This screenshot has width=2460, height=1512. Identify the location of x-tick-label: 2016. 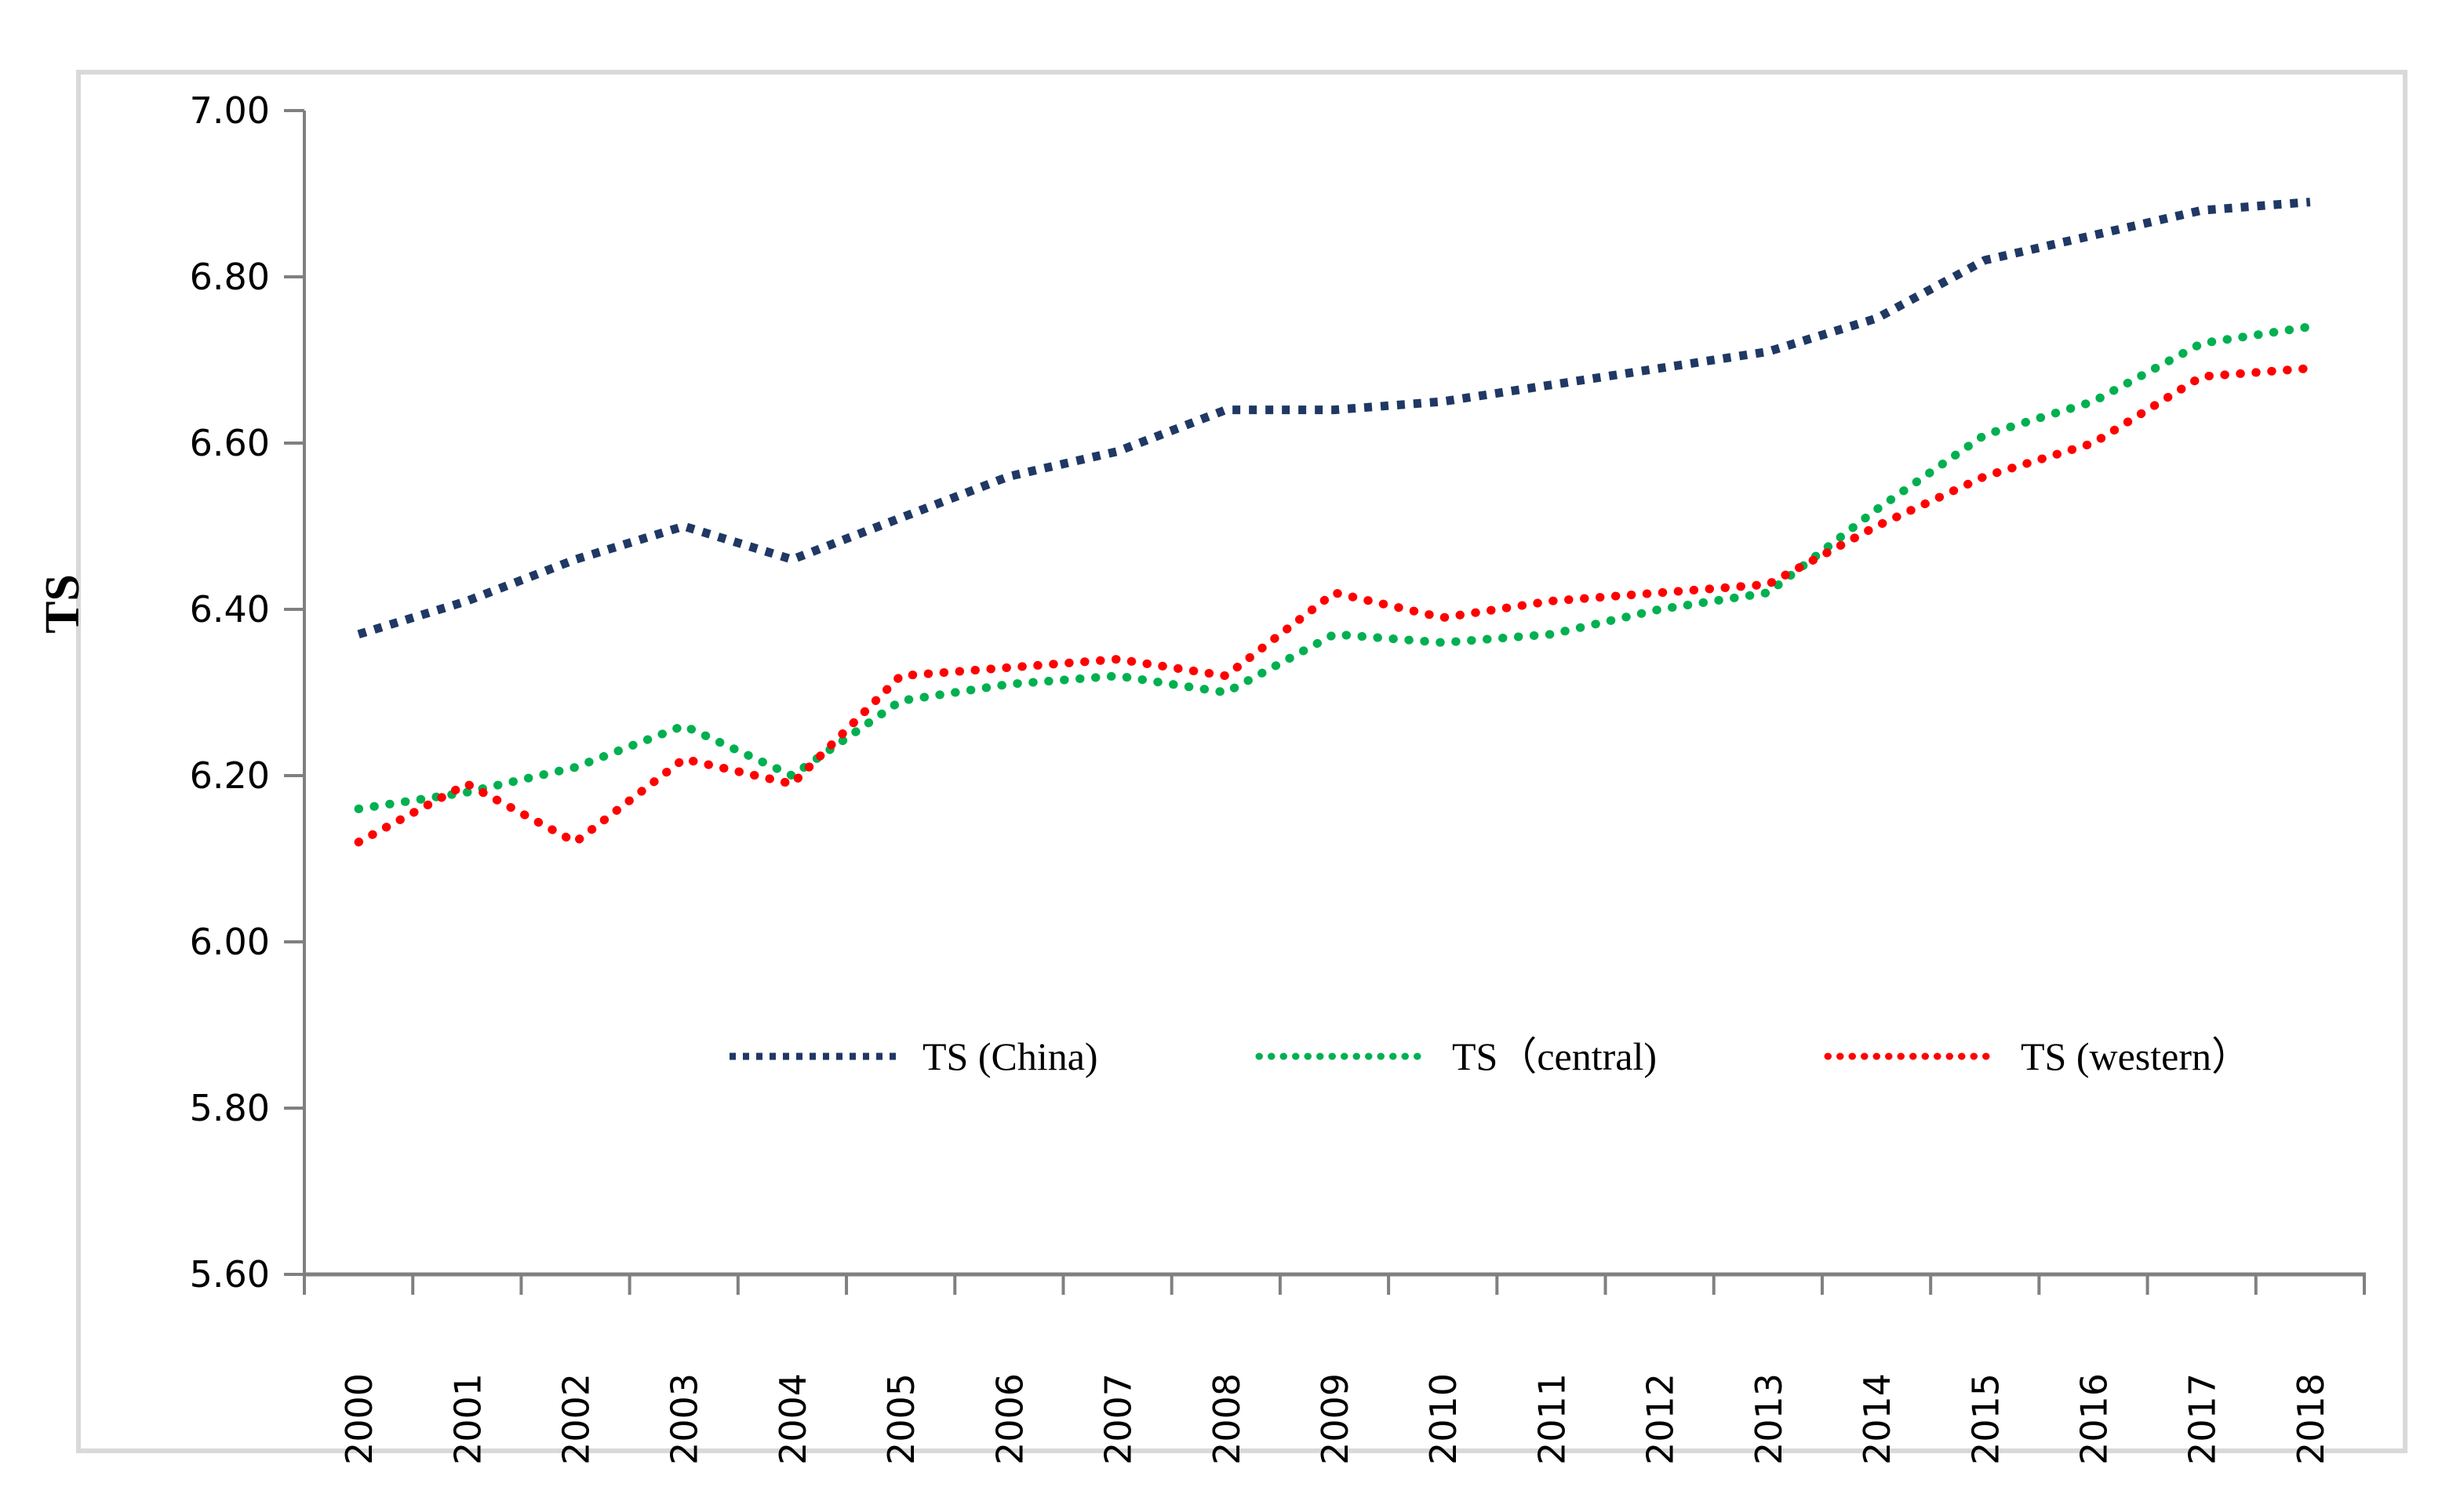
(2094, 1419).